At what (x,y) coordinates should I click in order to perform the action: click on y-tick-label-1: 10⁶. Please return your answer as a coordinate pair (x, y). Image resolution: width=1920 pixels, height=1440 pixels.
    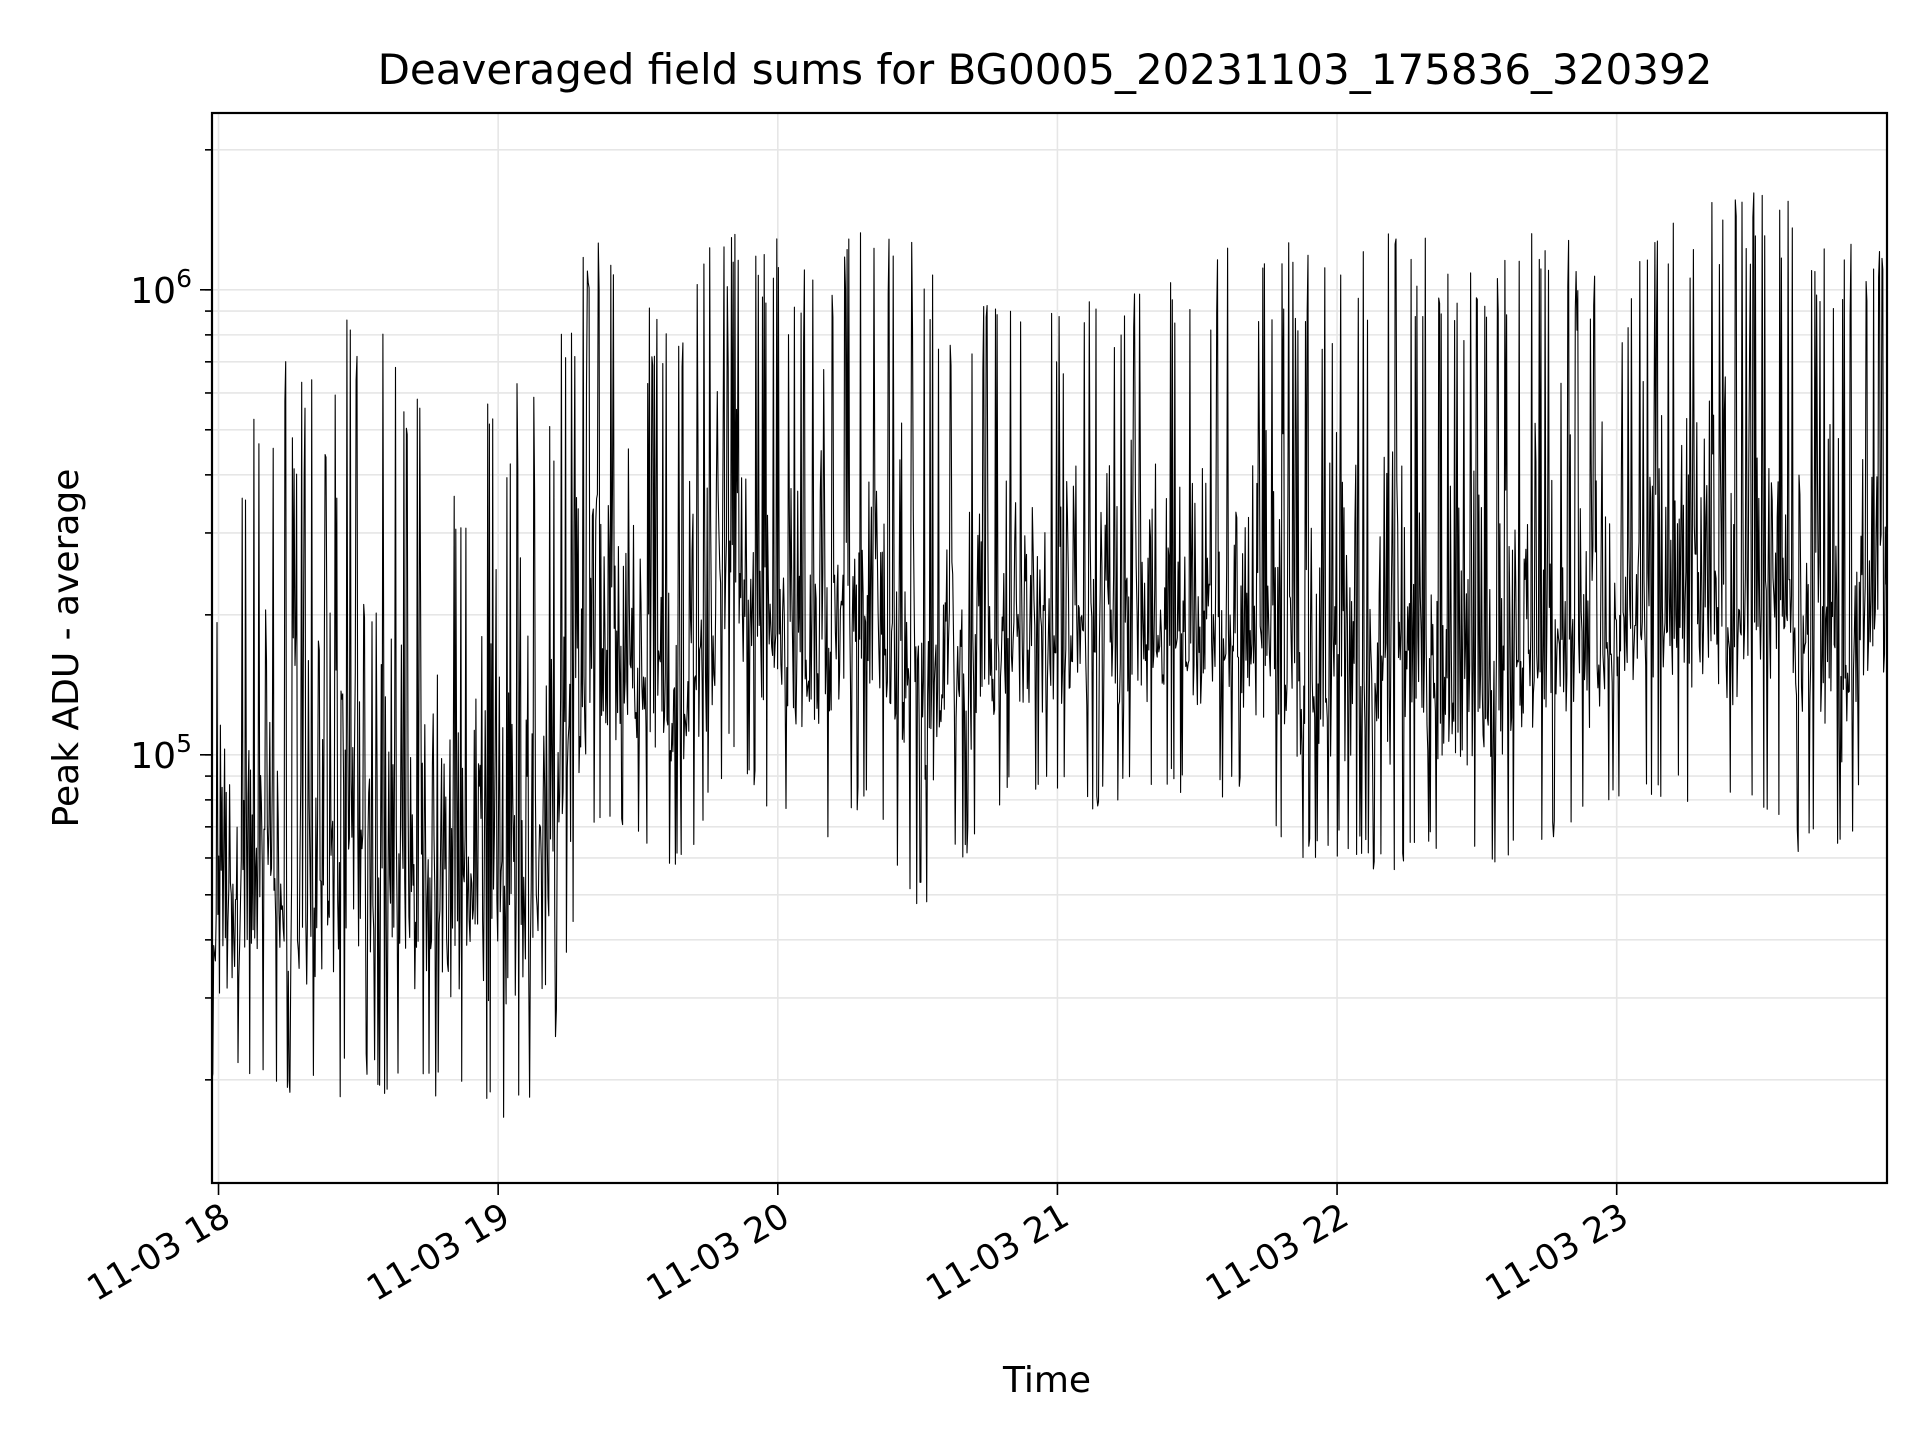
    Looking at the image, I should click on (161, 288).